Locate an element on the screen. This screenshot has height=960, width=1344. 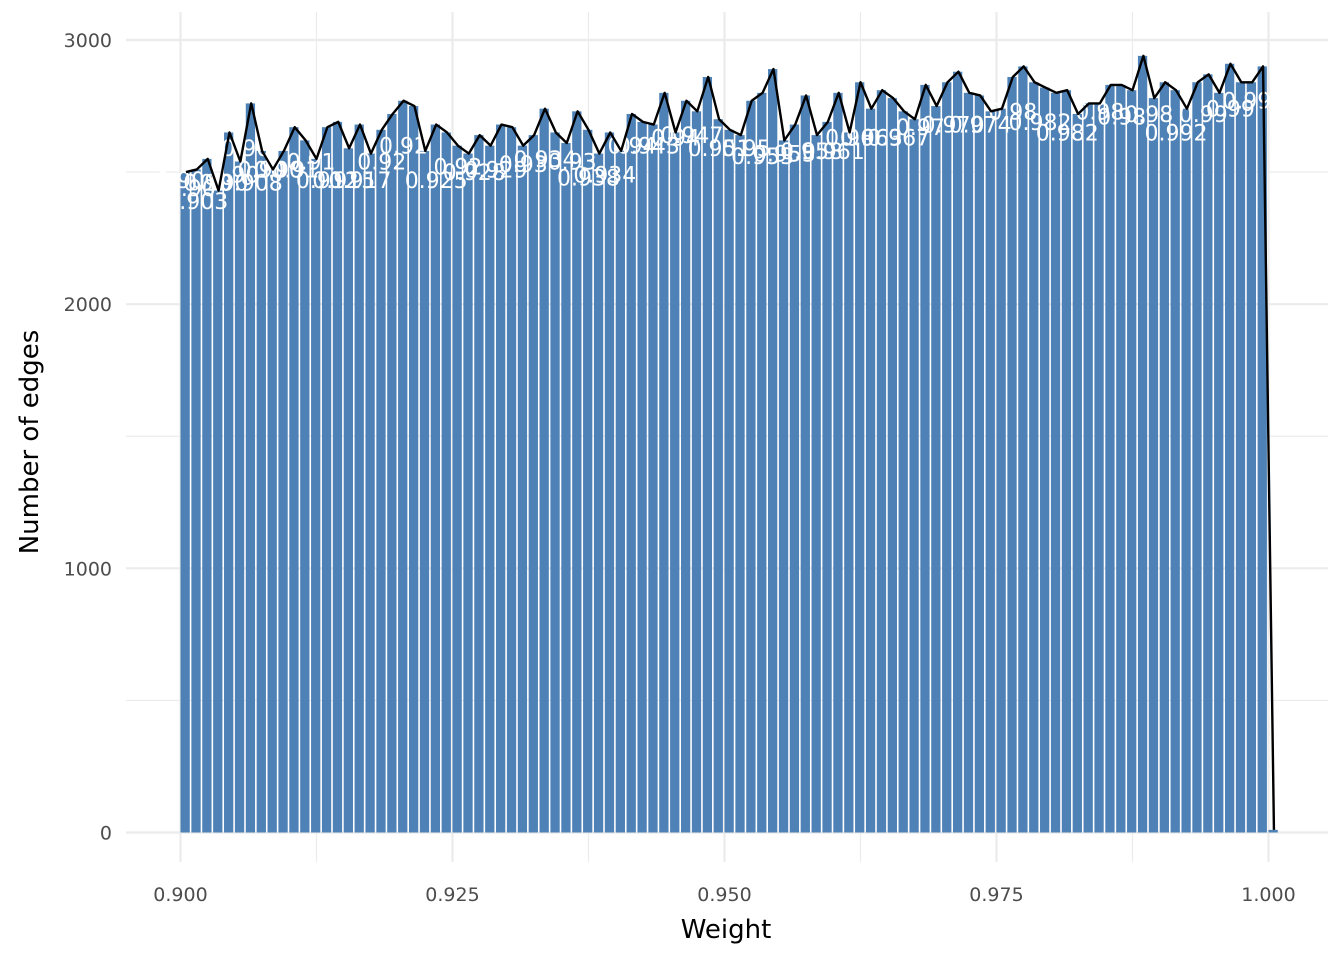
y-axis-title: Number of edges is located at coordinates (30, 442).